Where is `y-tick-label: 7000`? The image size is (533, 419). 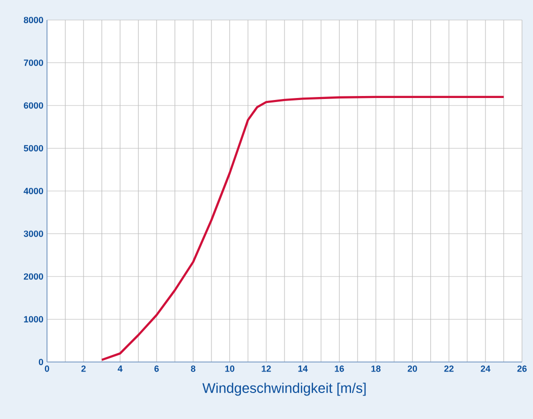 y-tick-label: 7000 is located at coordinates (34, 63).